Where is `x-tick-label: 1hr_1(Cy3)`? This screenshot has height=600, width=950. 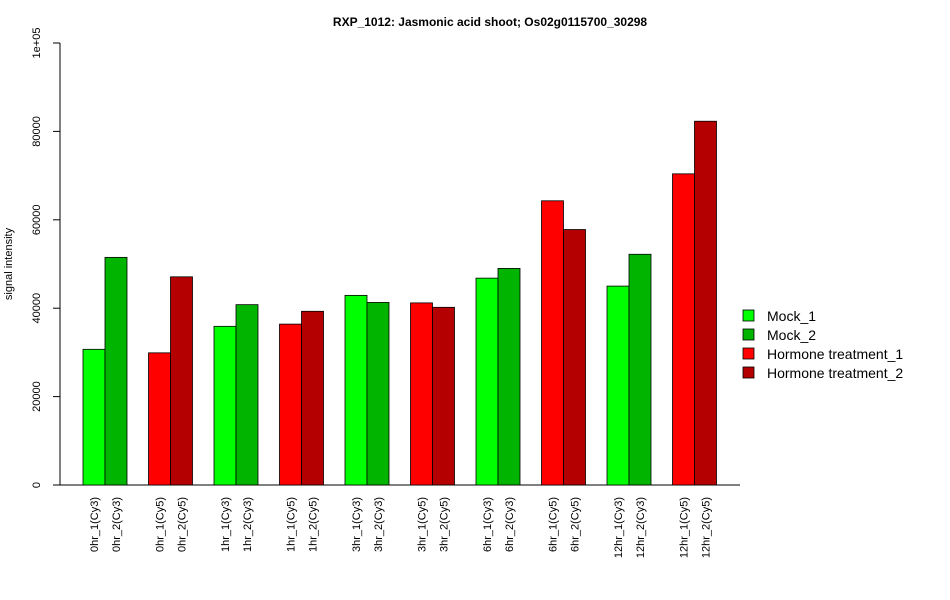 x-tick-label: 1hr_1(Cy3) is located at coordinates (226, 524).